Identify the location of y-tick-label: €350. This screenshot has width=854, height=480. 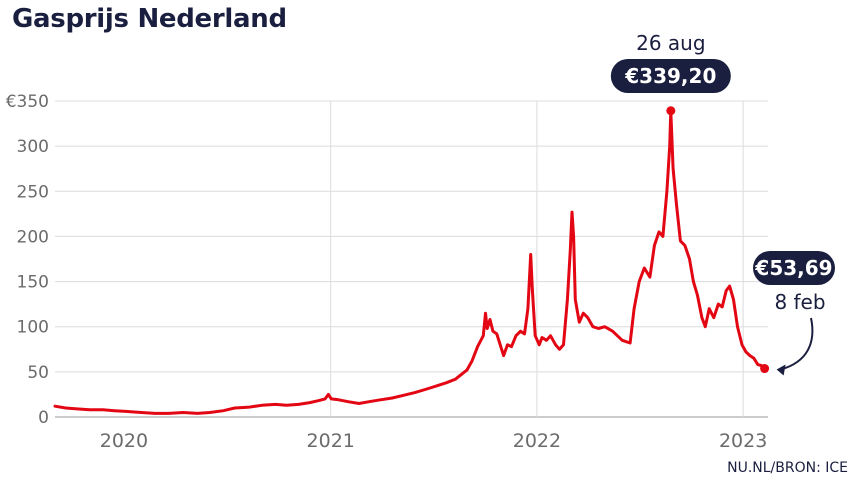
(27, 102).